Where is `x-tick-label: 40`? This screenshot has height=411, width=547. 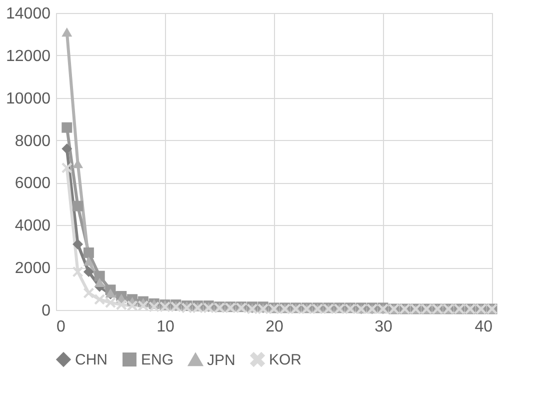 x-tick-label: 40 is located at coordinates (483, 327).